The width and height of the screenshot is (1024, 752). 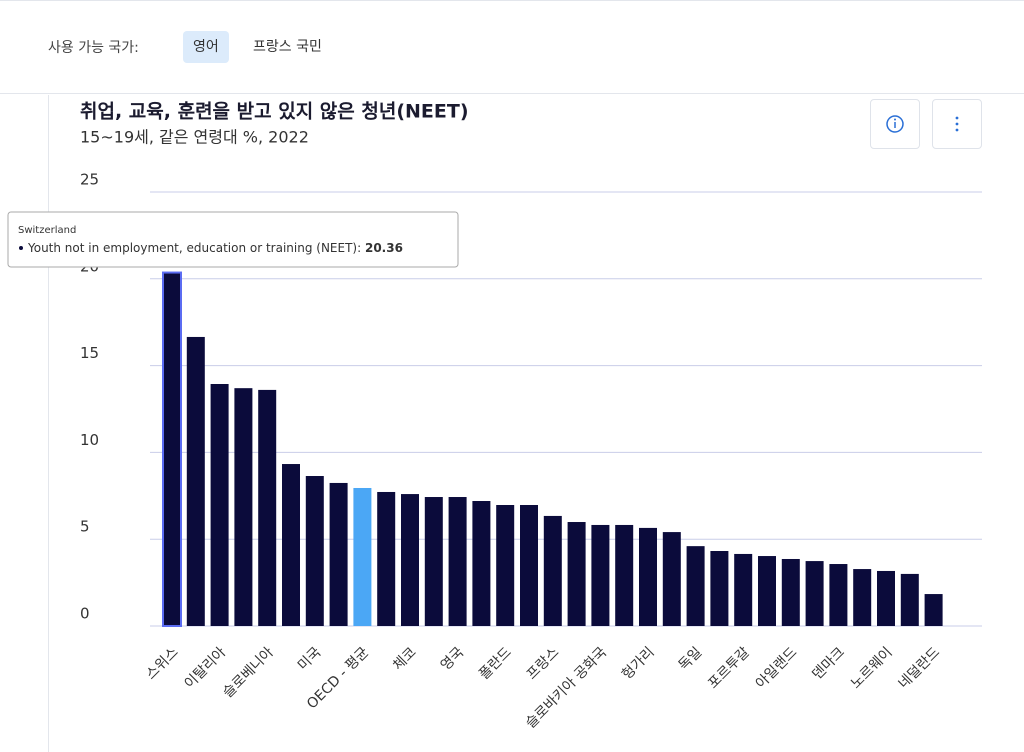 I want to click on menu-icon, so click(x=957, y=124).